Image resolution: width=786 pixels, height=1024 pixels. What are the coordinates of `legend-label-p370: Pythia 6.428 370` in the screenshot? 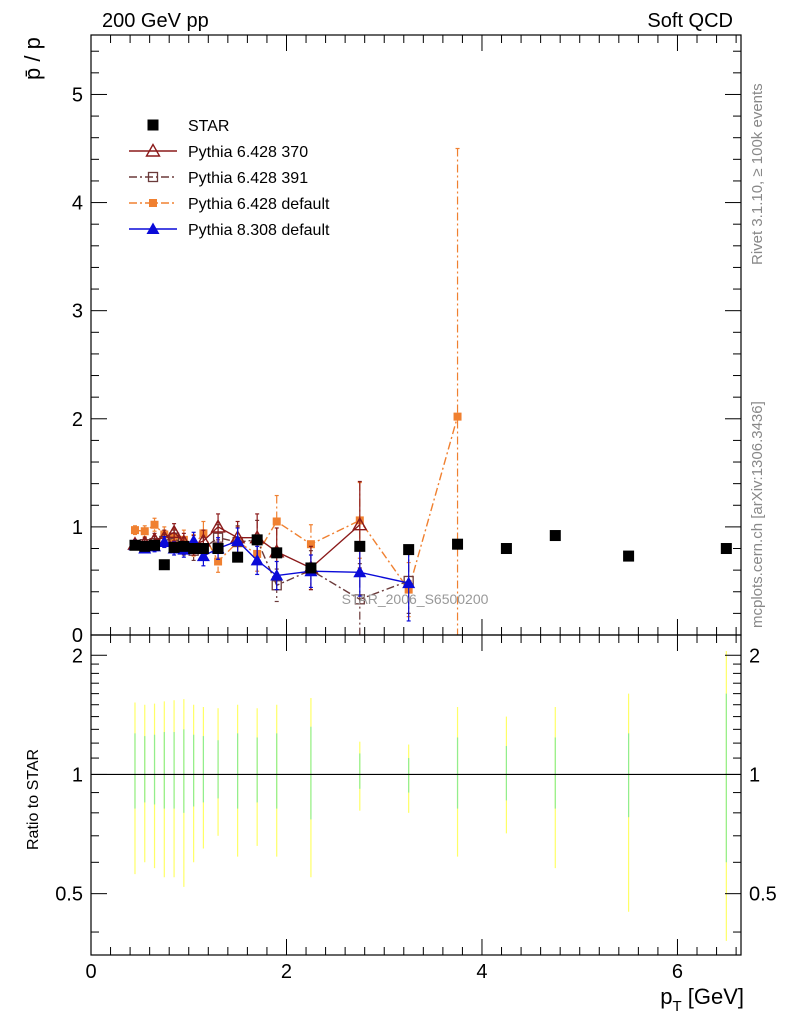 It's located at (248, 152).